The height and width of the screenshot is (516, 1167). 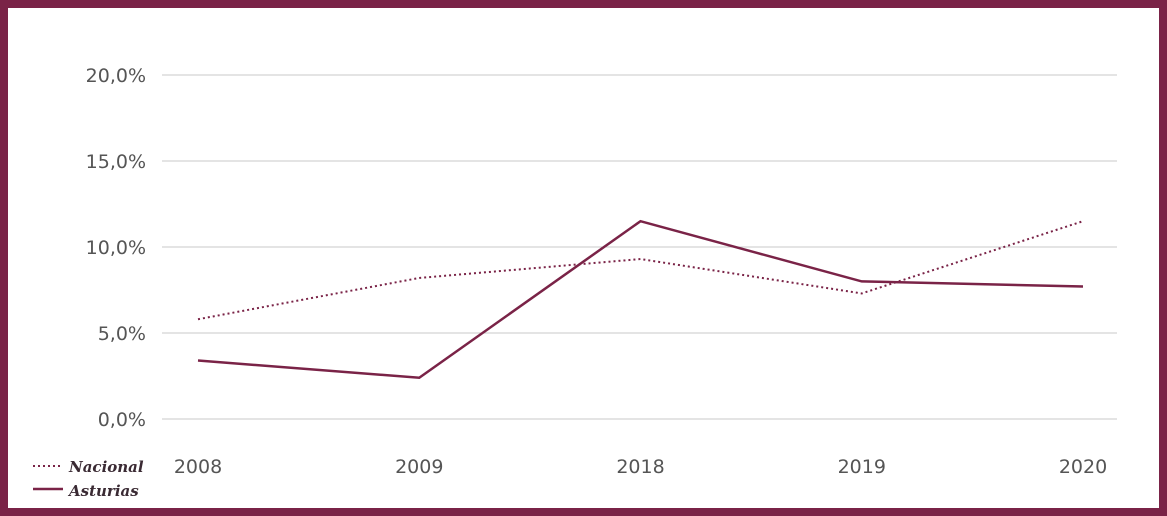 I want to click on series-line-nacional, so click(x=640, y=270).